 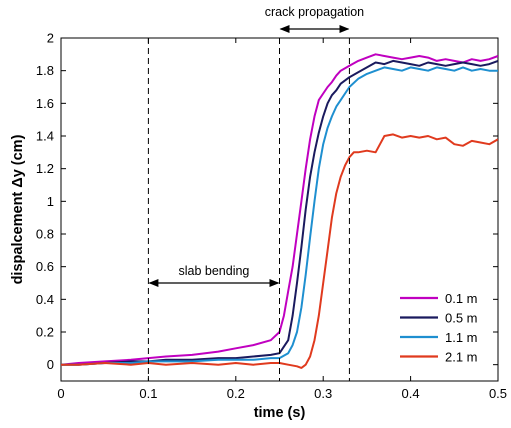 What do you see at coordinates (18, 209) in the screenshot?
I see `y-axis-label: dispalcement Δy (cm)` at bounding box center [18, 209].